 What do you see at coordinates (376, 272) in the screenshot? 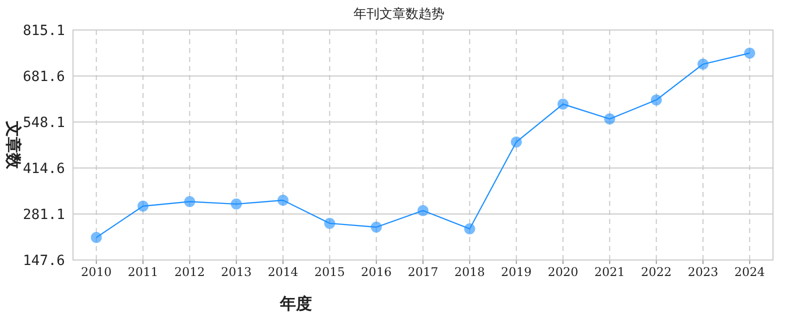
I see `x-tick-label: 2016` at bounding box center [376, 272].